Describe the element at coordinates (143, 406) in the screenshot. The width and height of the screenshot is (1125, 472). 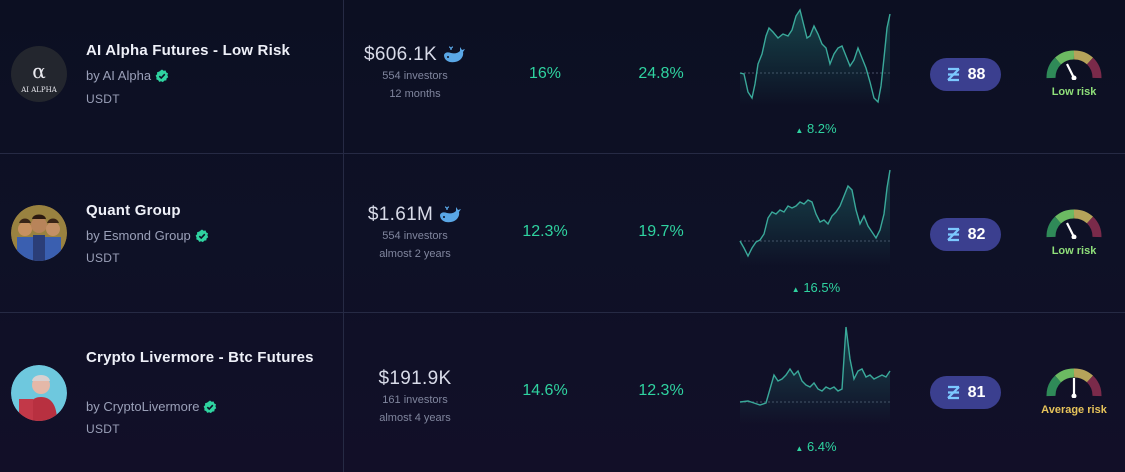
I see `owner-name: by CryptoLivermore` at that location.